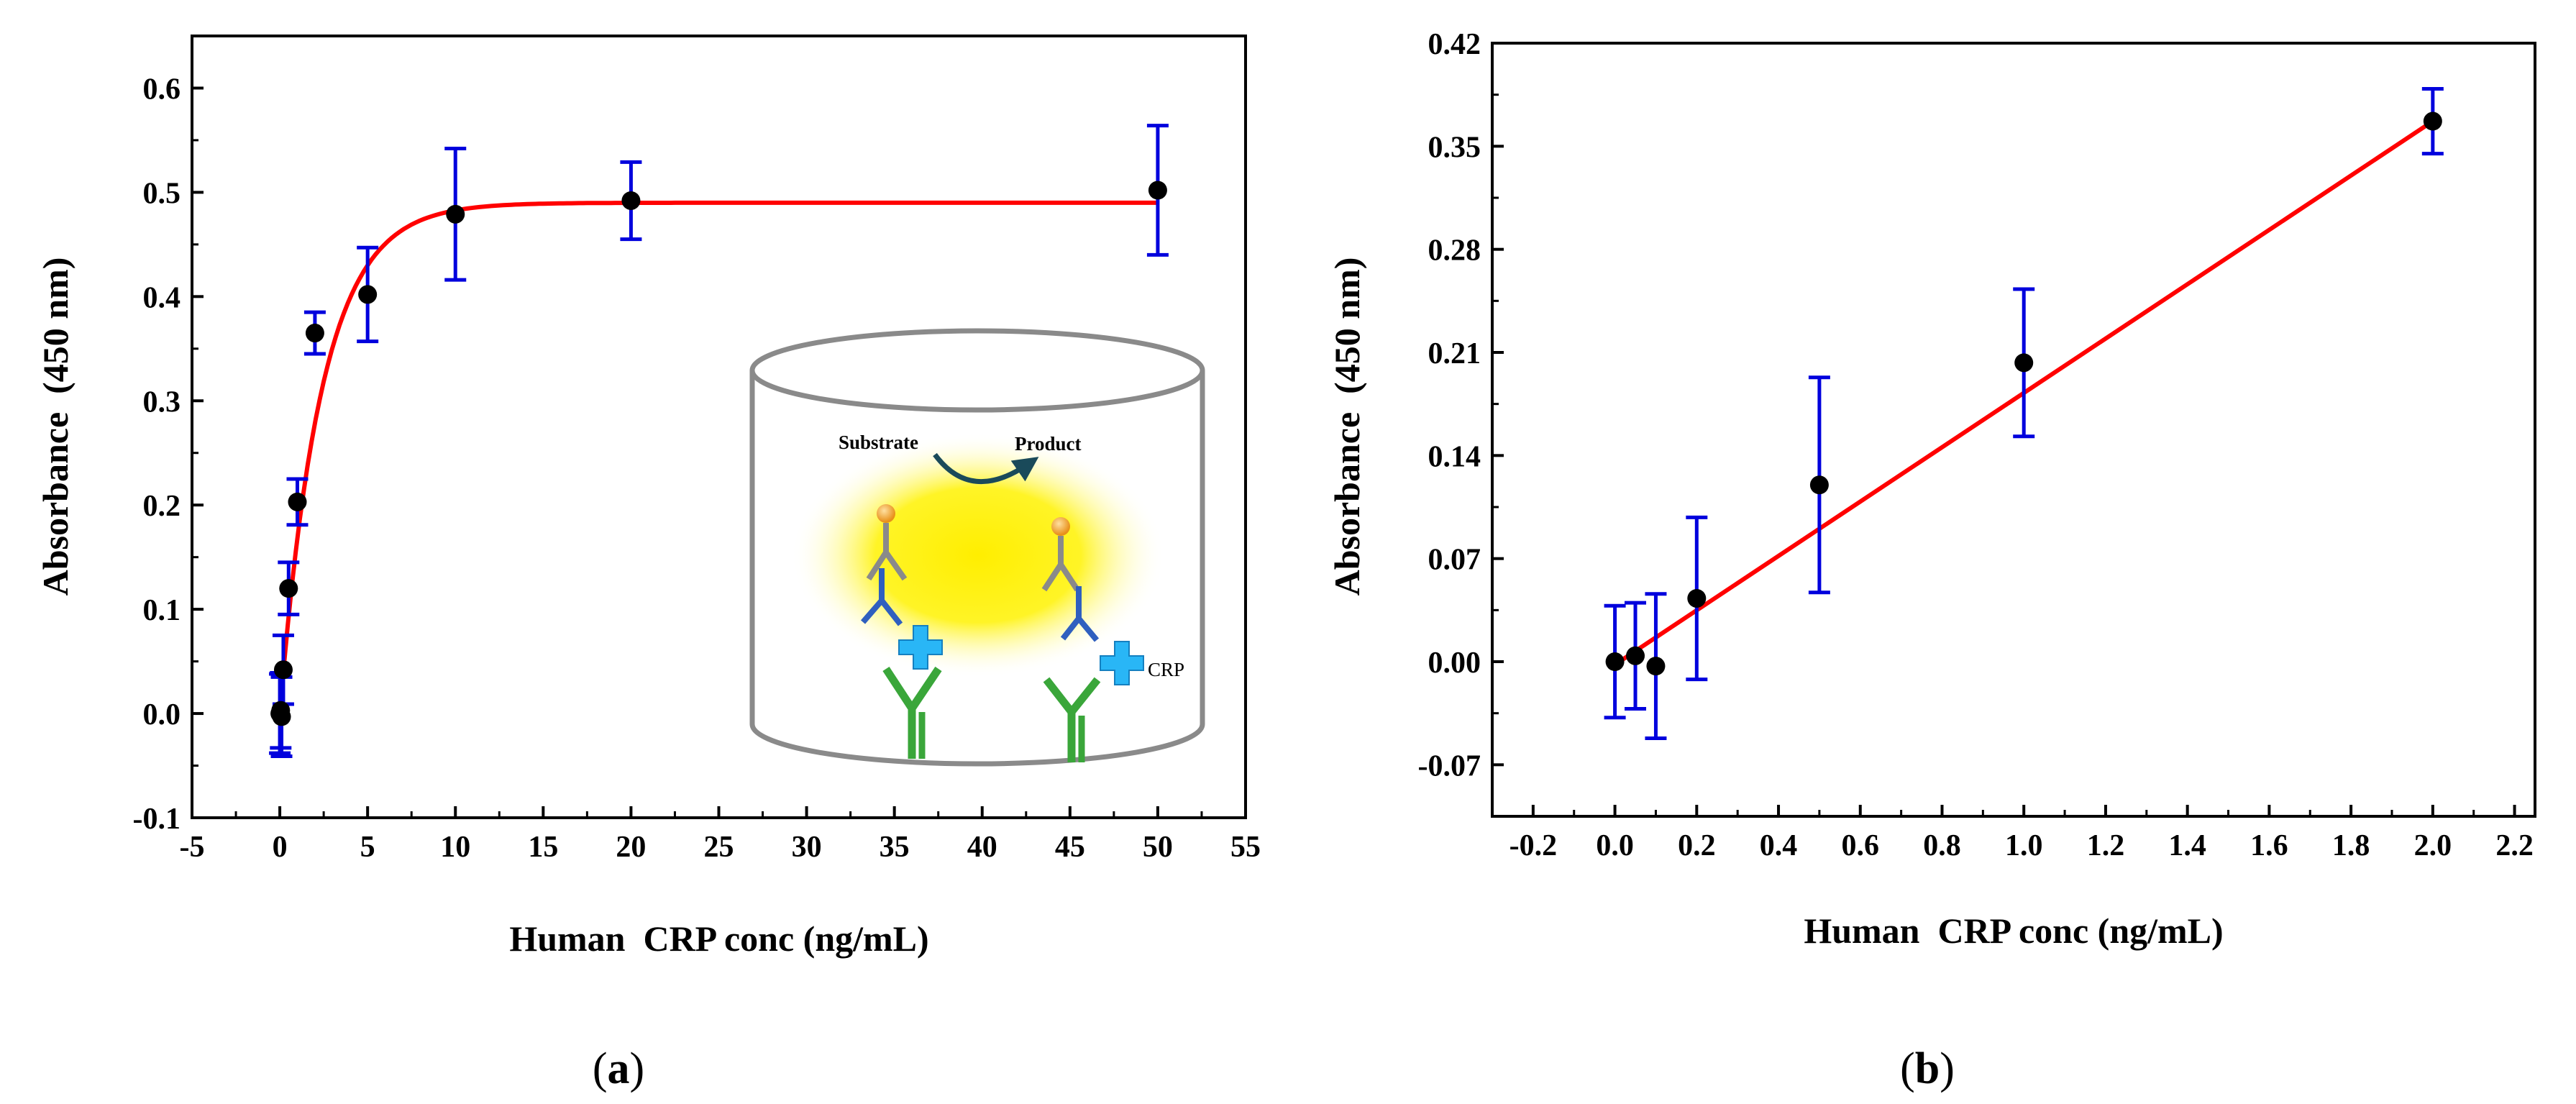 The width and height of the screenshot is (2576, 1104). Describe the element at coordinates (162, 611) in the screenshot. I see `y-tick-label: 0.1` at that location.